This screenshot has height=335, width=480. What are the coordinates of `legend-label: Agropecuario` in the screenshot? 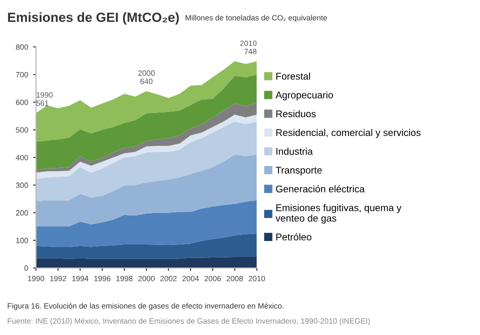 It's located at (304, 95).